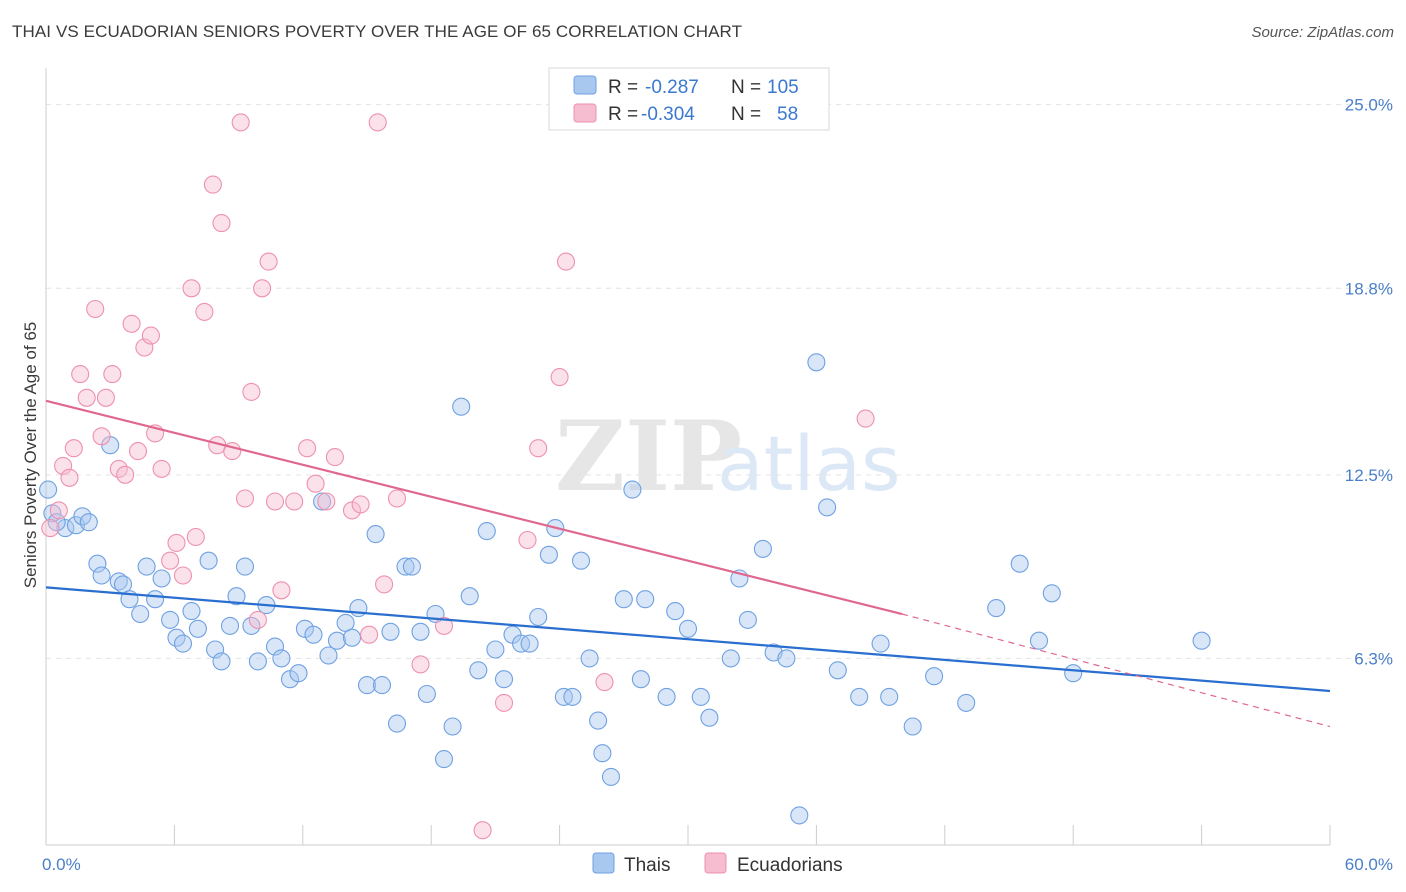 Image resolution: width=1406 pixels, height=892 pixels. Describe the element at coordinates (1369, 864) in the screenshot. I see `x-tick-label: 60.0%` at that location.